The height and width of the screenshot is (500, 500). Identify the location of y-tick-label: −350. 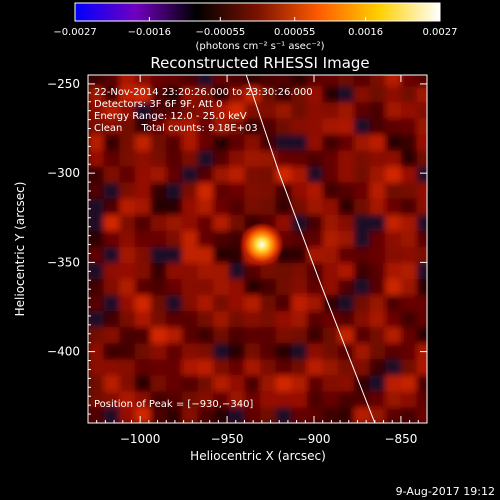
(63, 262).